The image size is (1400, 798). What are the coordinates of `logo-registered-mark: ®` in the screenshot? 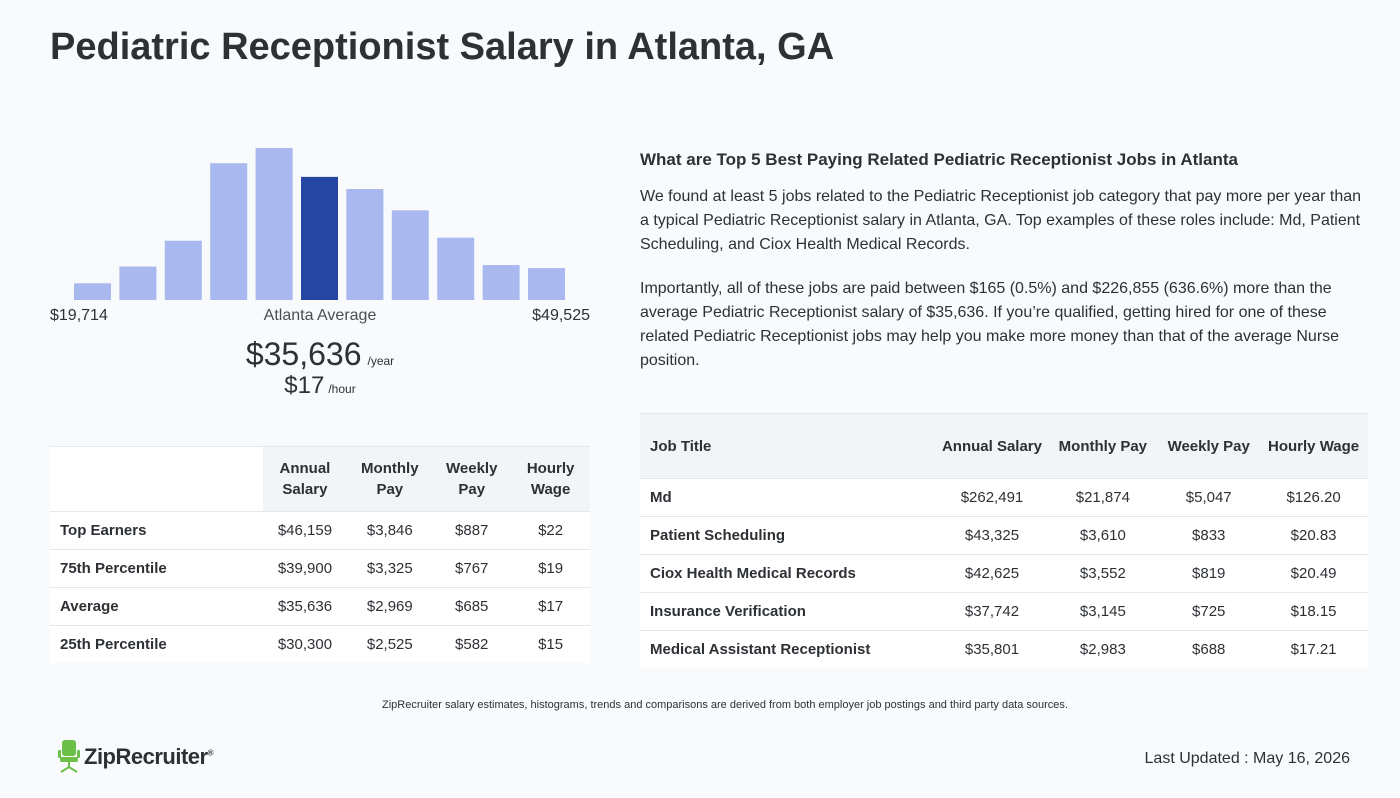 It's located at (210, 753).